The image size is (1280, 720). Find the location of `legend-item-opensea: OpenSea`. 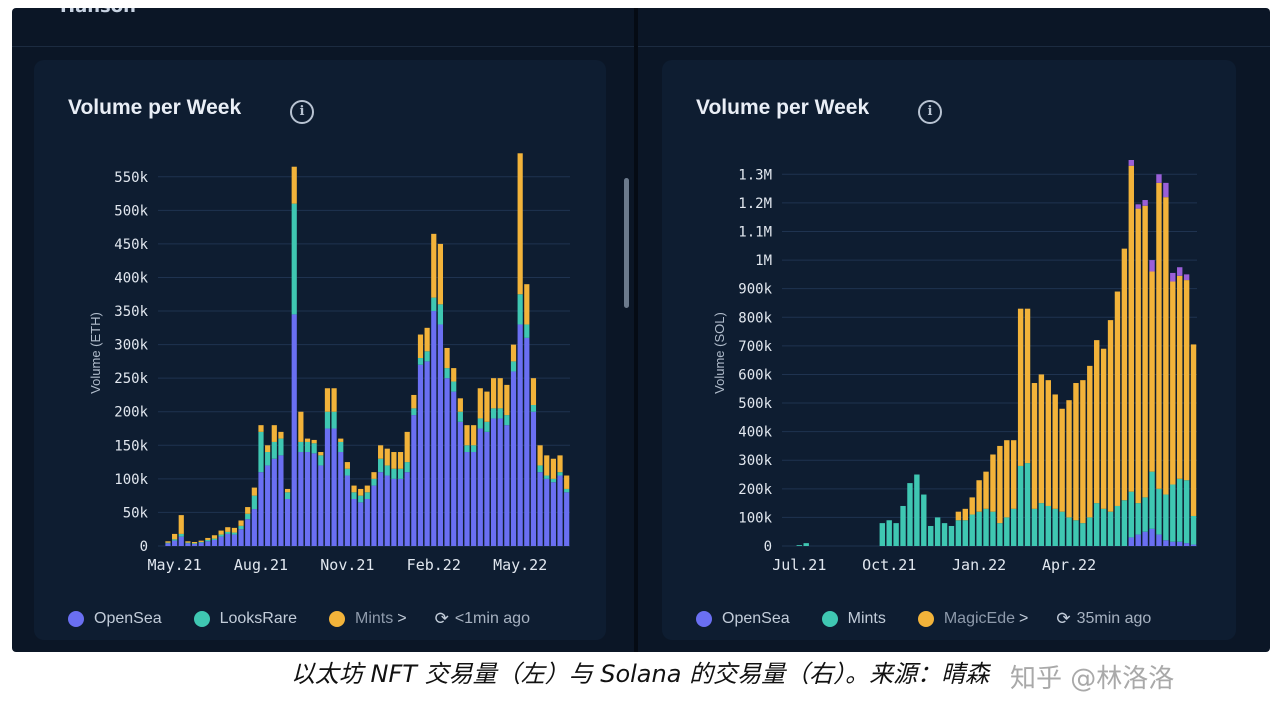

legend-item-opensea: OpenSea is located at coordinates (743, 619).